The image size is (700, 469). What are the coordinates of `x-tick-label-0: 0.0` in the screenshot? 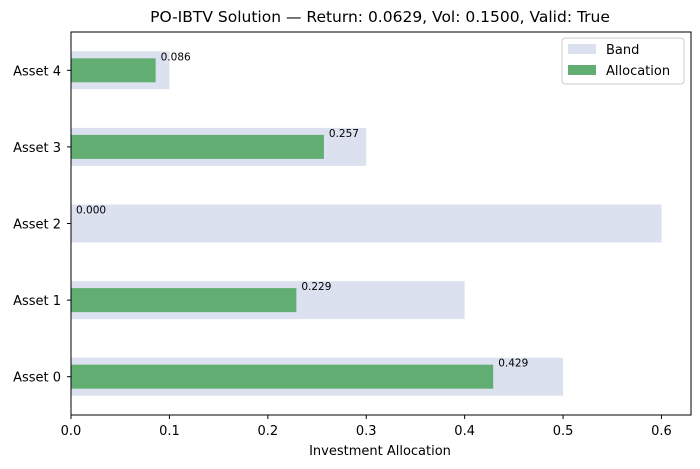 It's located at (71, 431).